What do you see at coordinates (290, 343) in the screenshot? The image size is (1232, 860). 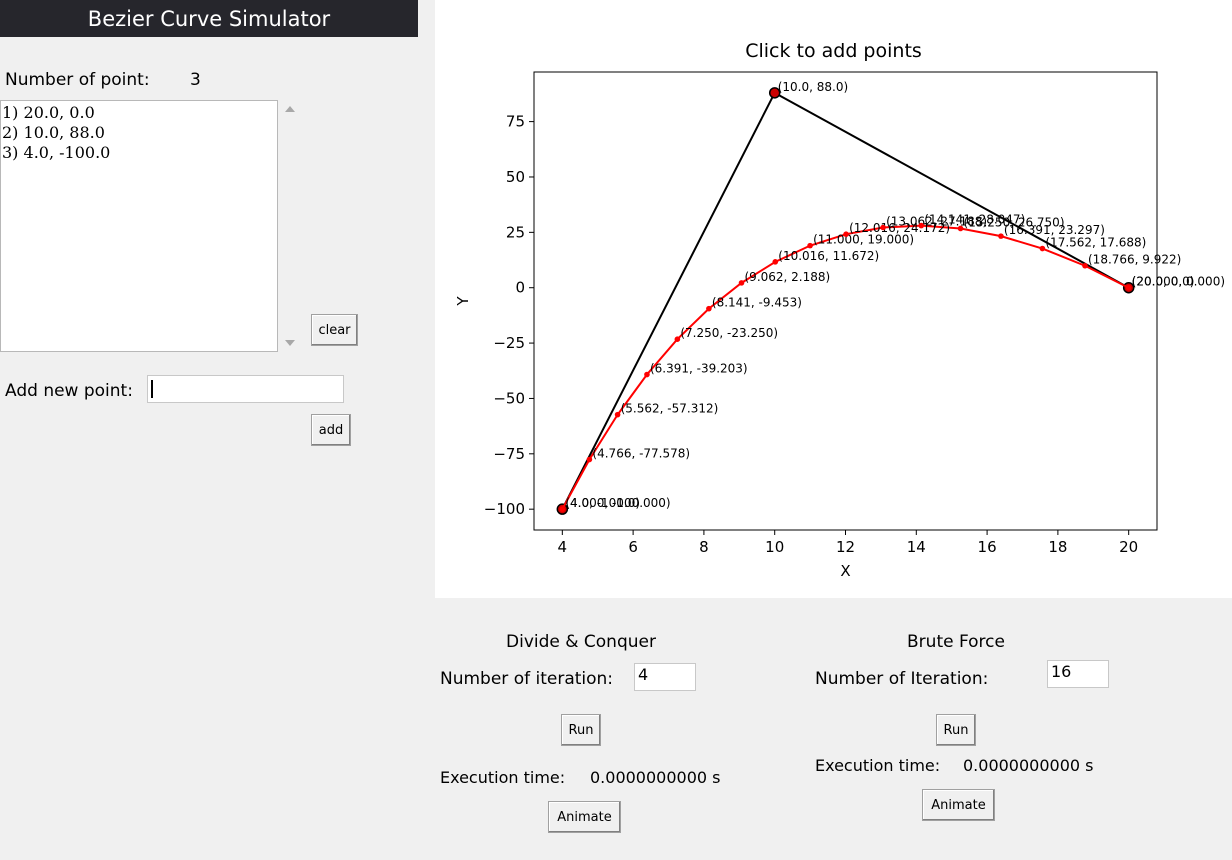 I see `scroll-down-arrow-icon` at bounding box center [290, 343].